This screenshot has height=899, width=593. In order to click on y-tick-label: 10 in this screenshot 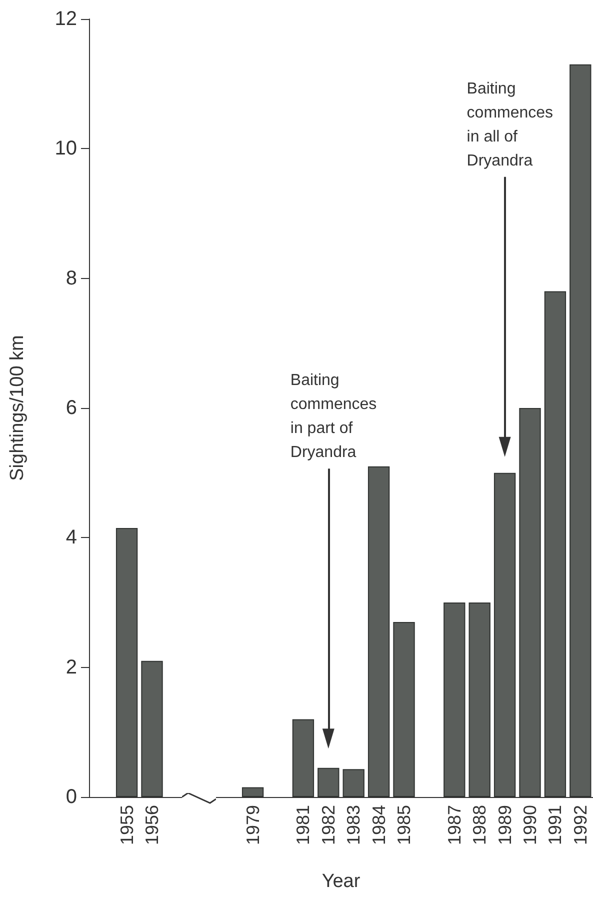, I will do `click(65, 149)`.